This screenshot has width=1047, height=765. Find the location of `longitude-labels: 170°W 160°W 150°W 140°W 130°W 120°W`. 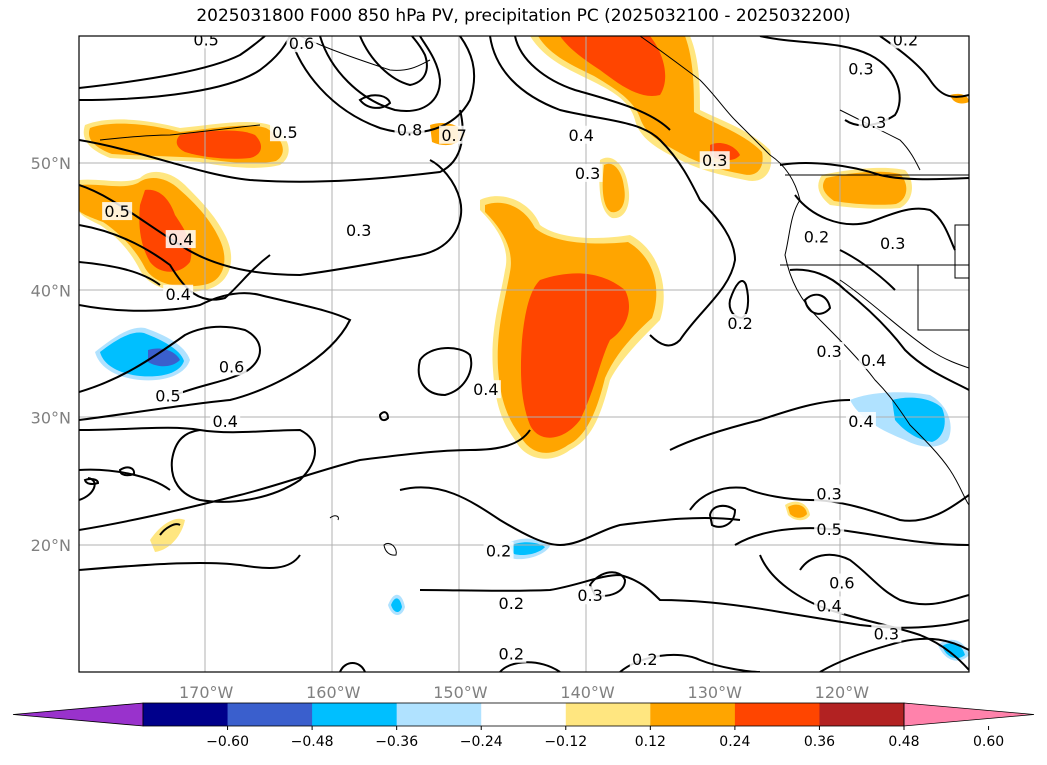

longitude-labels: 170°W 160°W 150°W 140°W 130°W 120°W is located at coordinates (524, 692).